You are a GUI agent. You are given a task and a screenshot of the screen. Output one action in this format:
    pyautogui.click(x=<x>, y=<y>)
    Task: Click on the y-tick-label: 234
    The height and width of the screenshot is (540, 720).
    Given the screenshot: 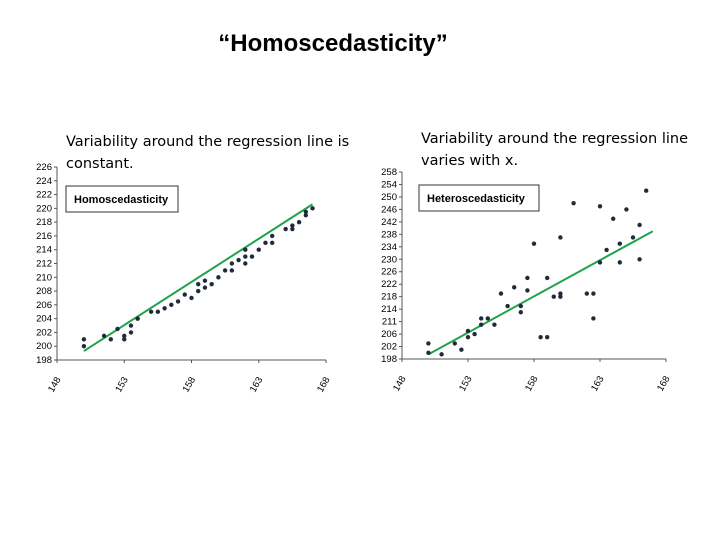 What is the action you would take?
    pyautogui.click(x=389, y=247)
    